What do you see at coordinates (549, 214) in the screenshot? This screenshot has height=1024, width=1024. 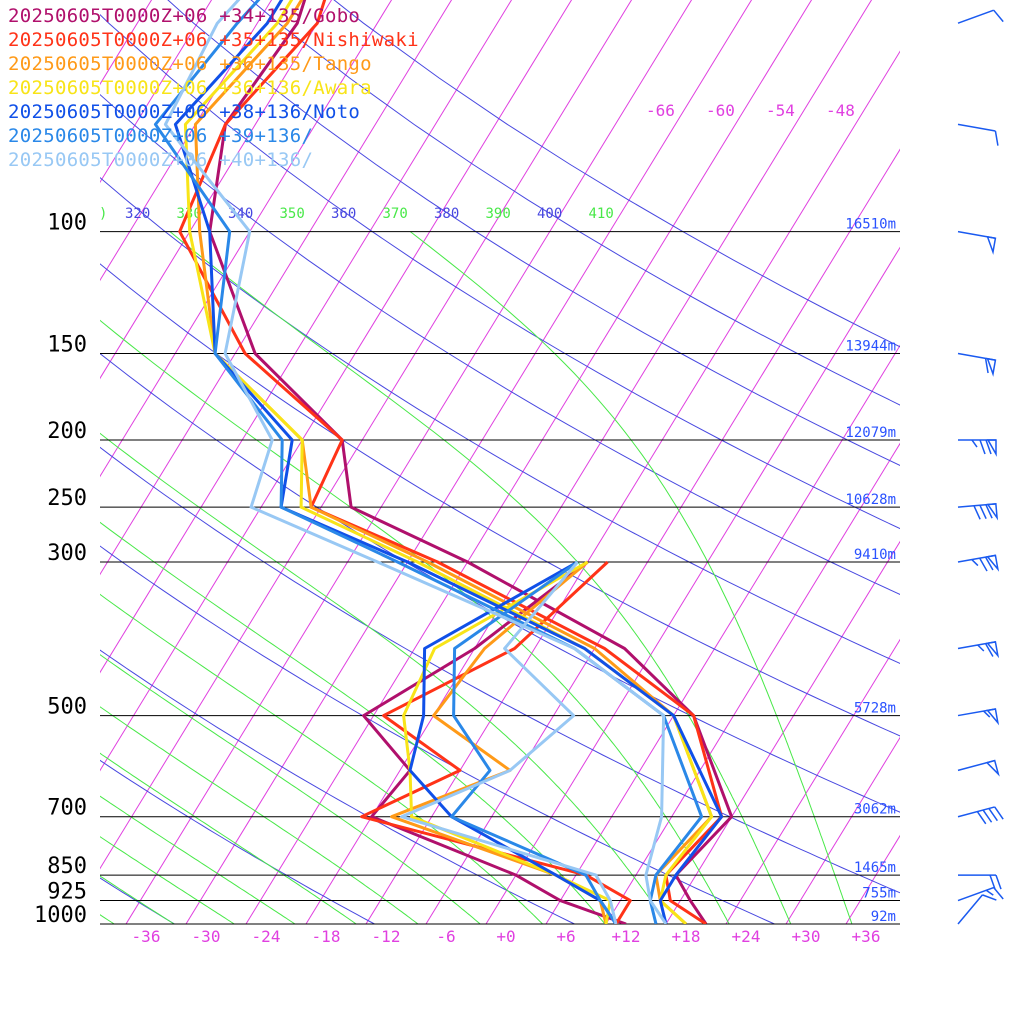 I see `theta-label: 400` at bounding box center [549, 214].